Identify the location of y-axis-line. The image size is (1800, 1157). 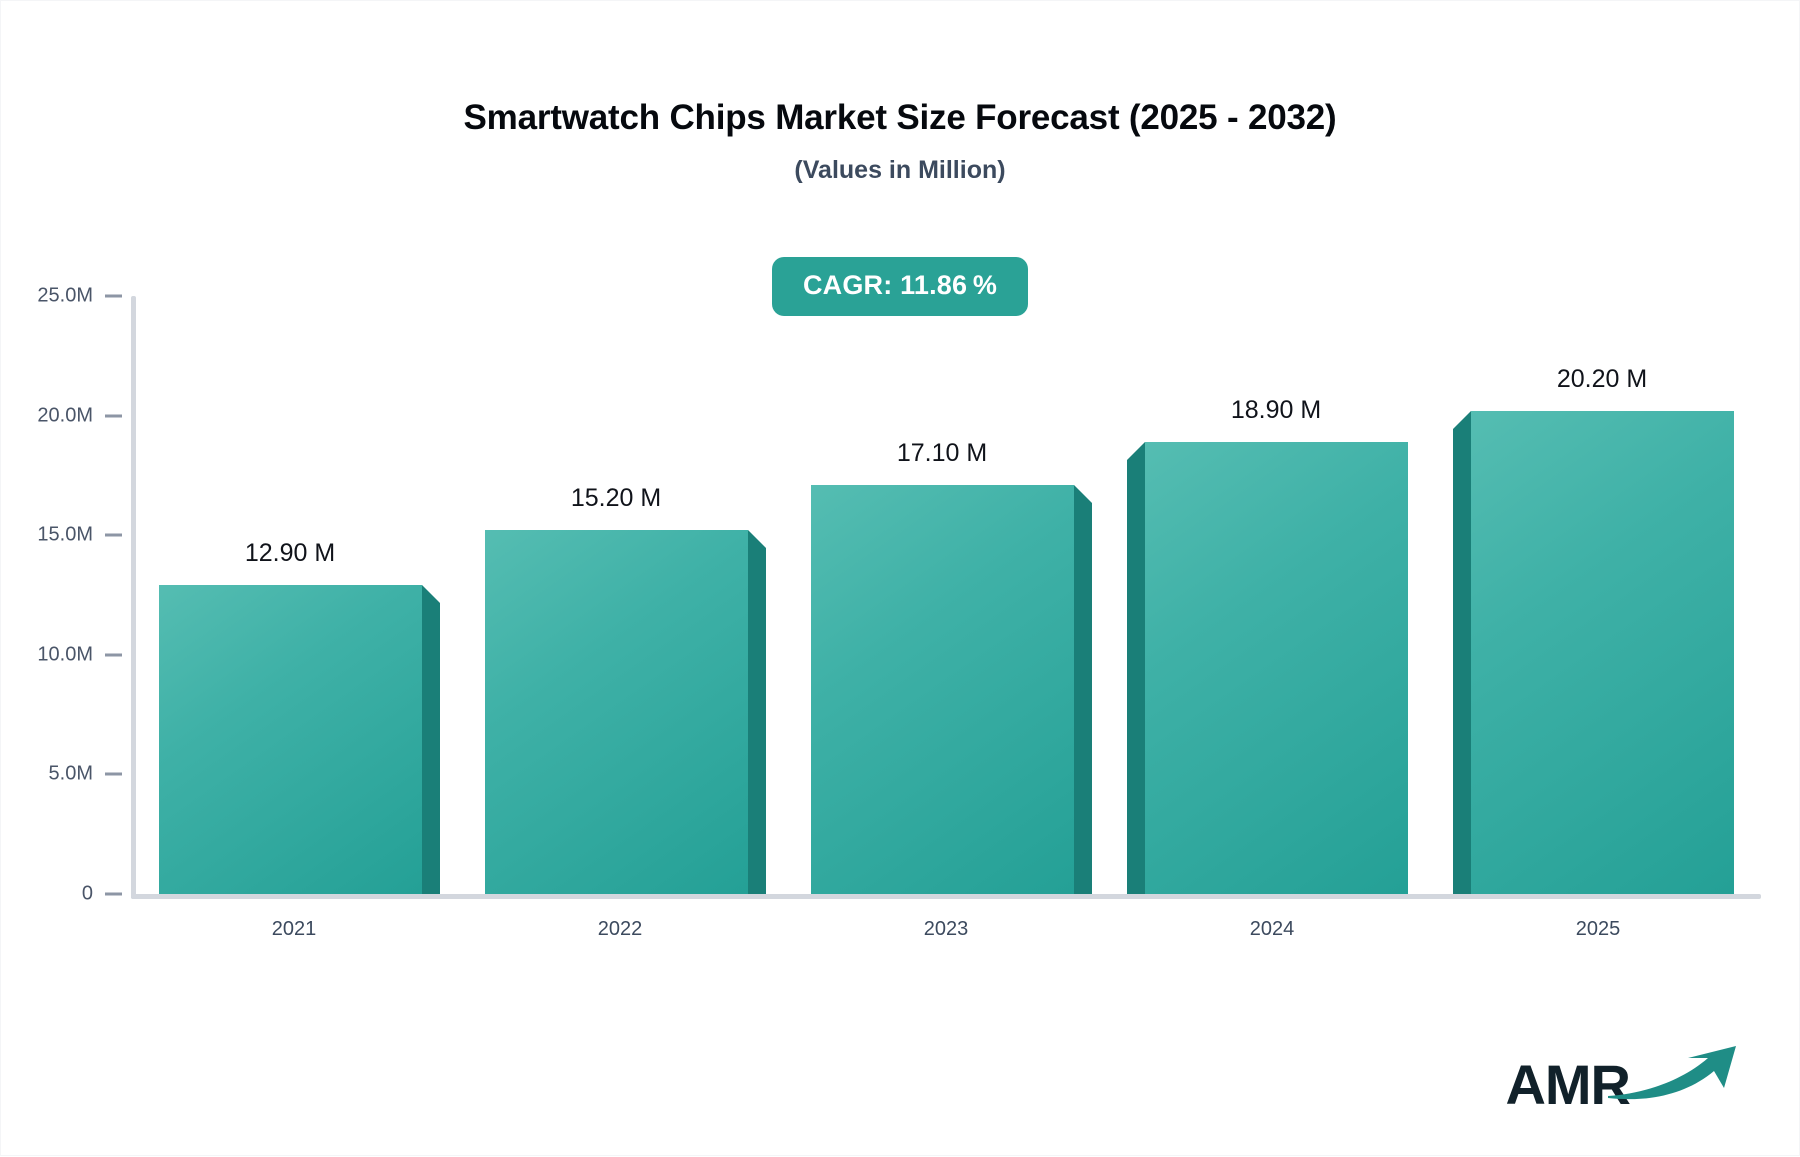
(133, 597).